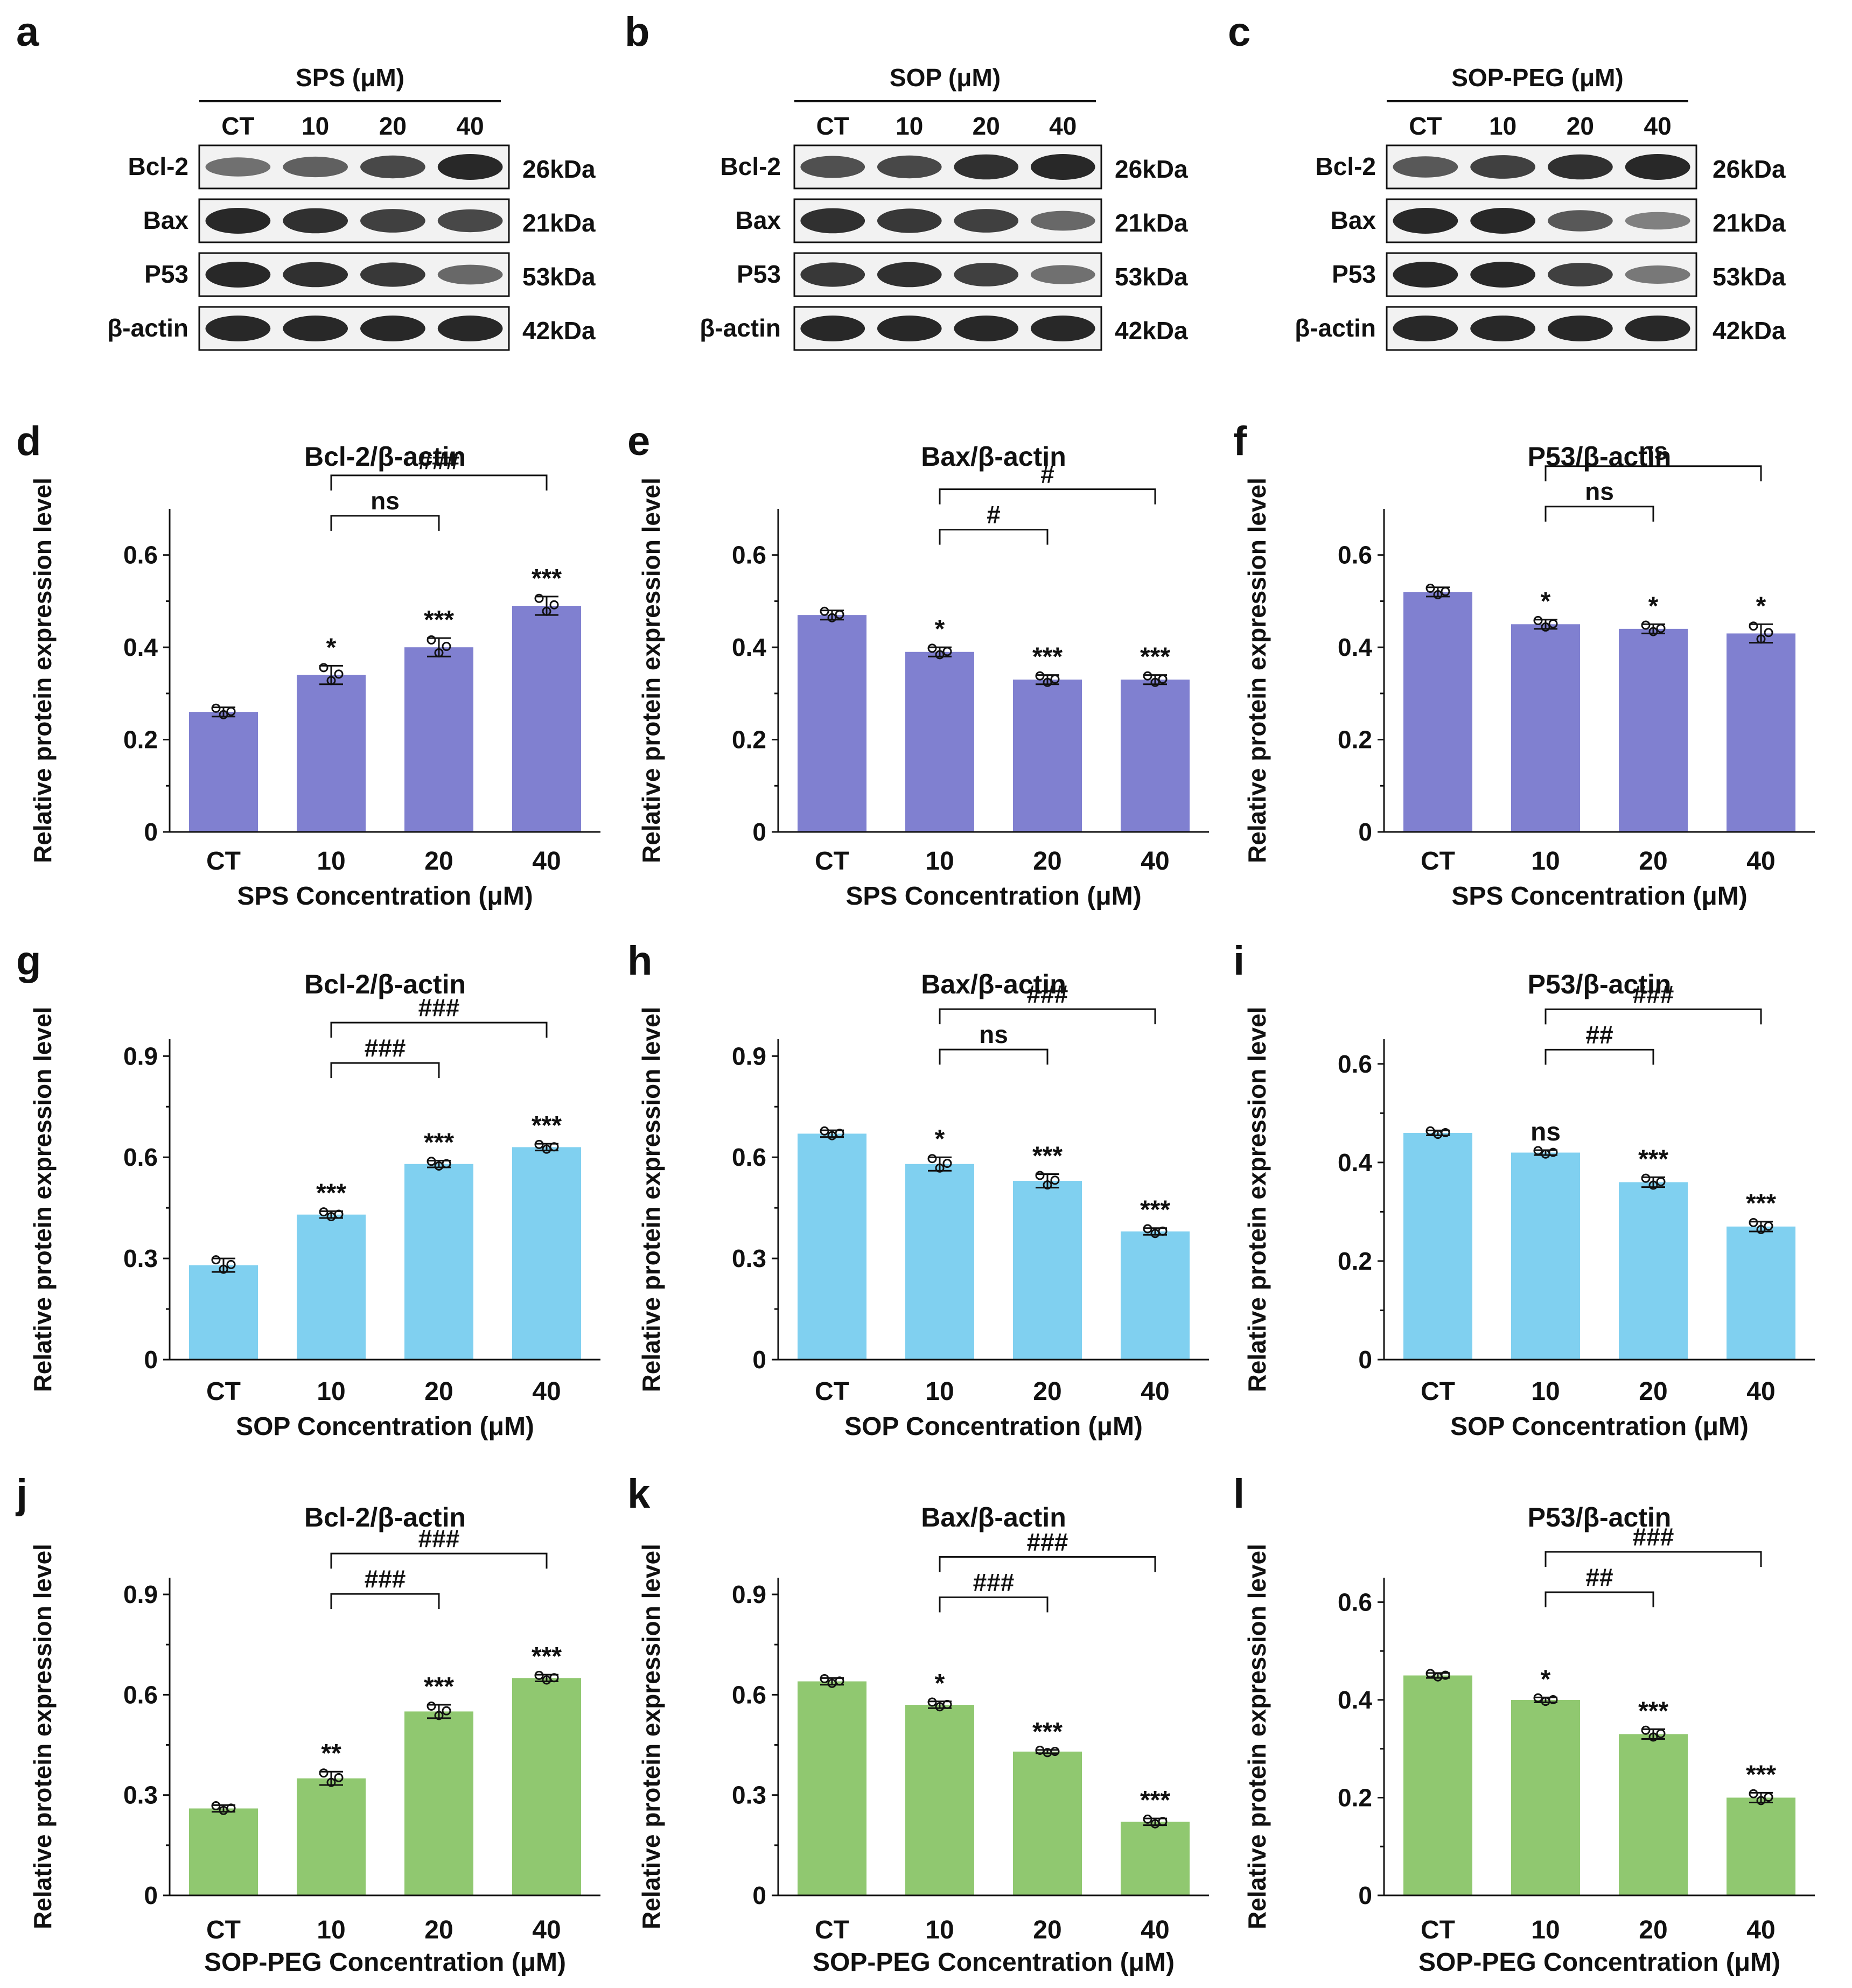 This screenshot has height=1988, width=1852. I want to click on protein-label: Bcl-2, so click(158, 166).